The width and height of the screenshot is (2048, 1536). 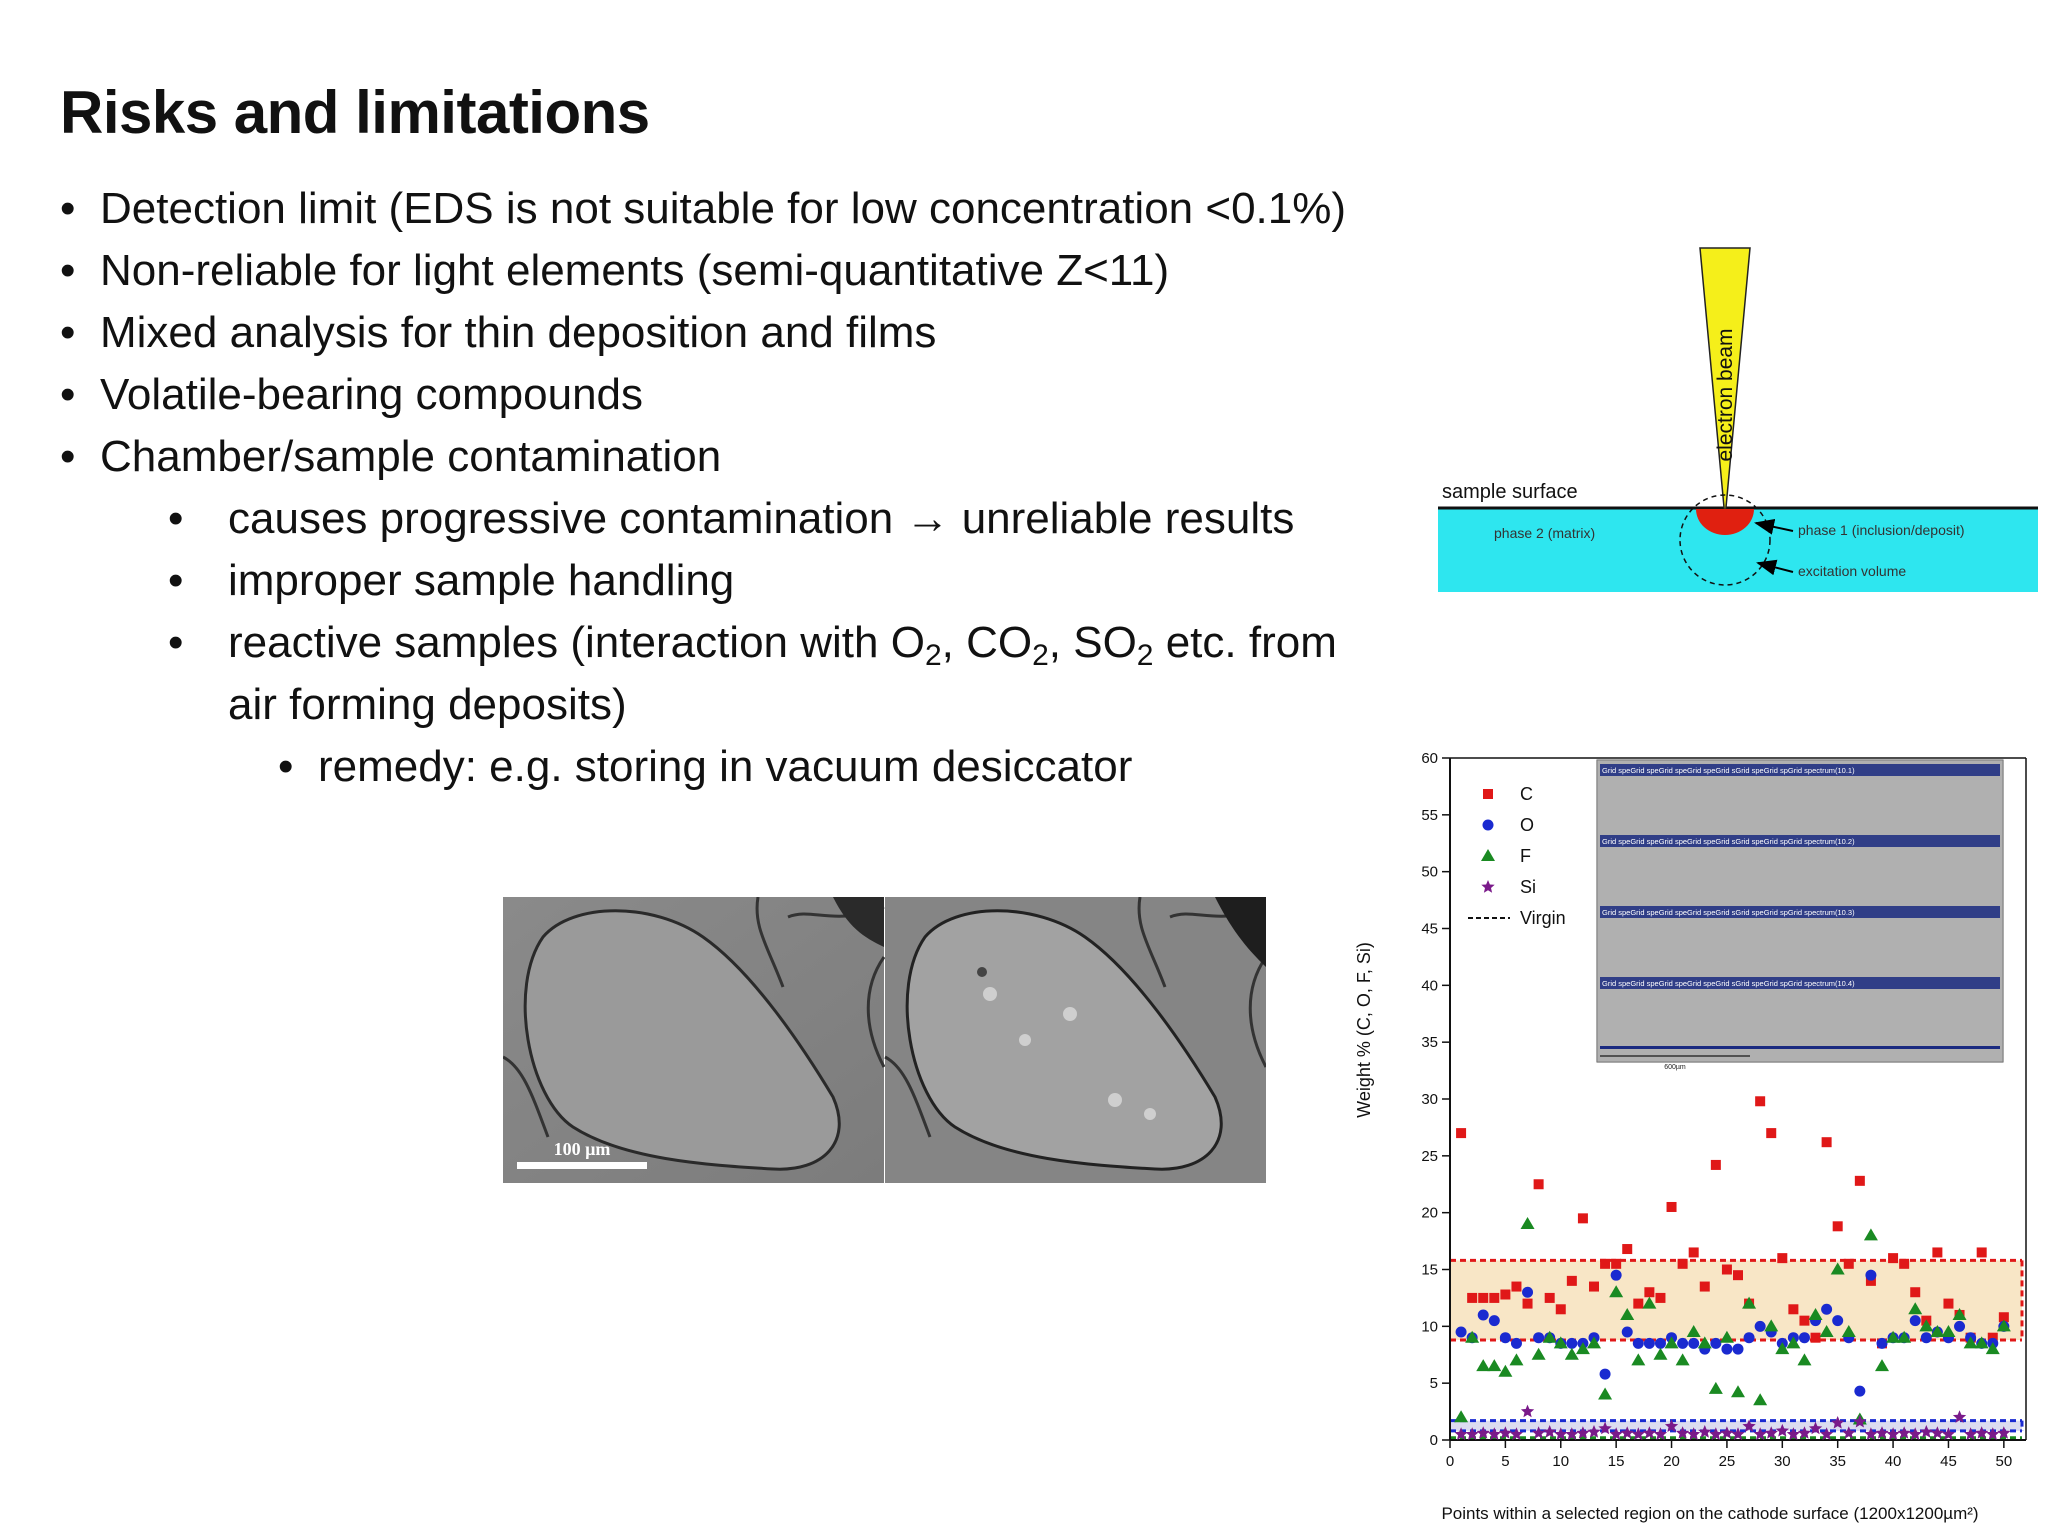 I want to click on inclusion-label: phase 1 (inclusion/deposit), so click(x=1881, y=530).